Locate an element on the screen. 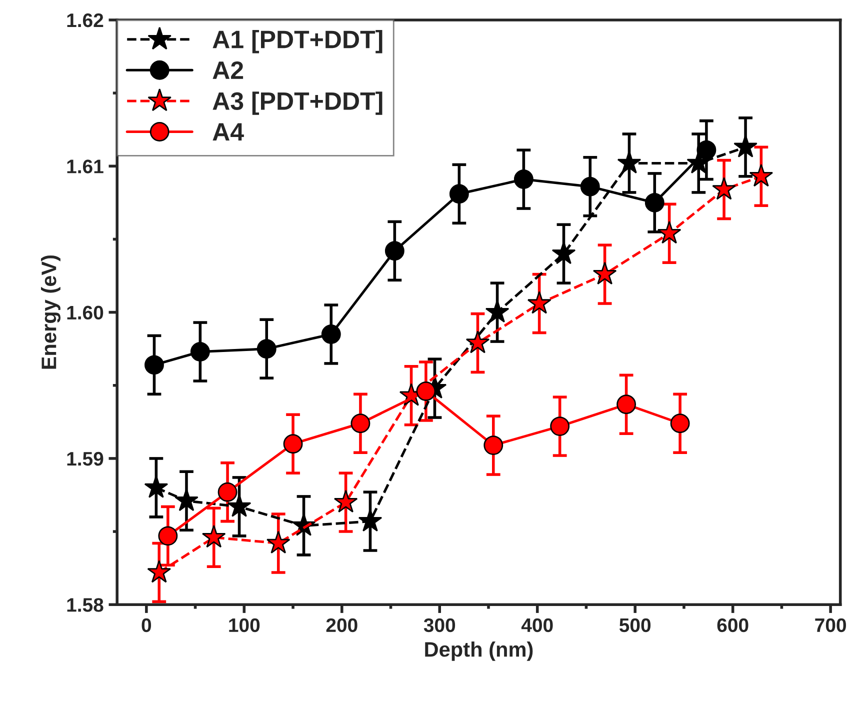 The width and height of the screenshot is (861, 713). x-tick-label: 400 is located at coordinates (537, 625).